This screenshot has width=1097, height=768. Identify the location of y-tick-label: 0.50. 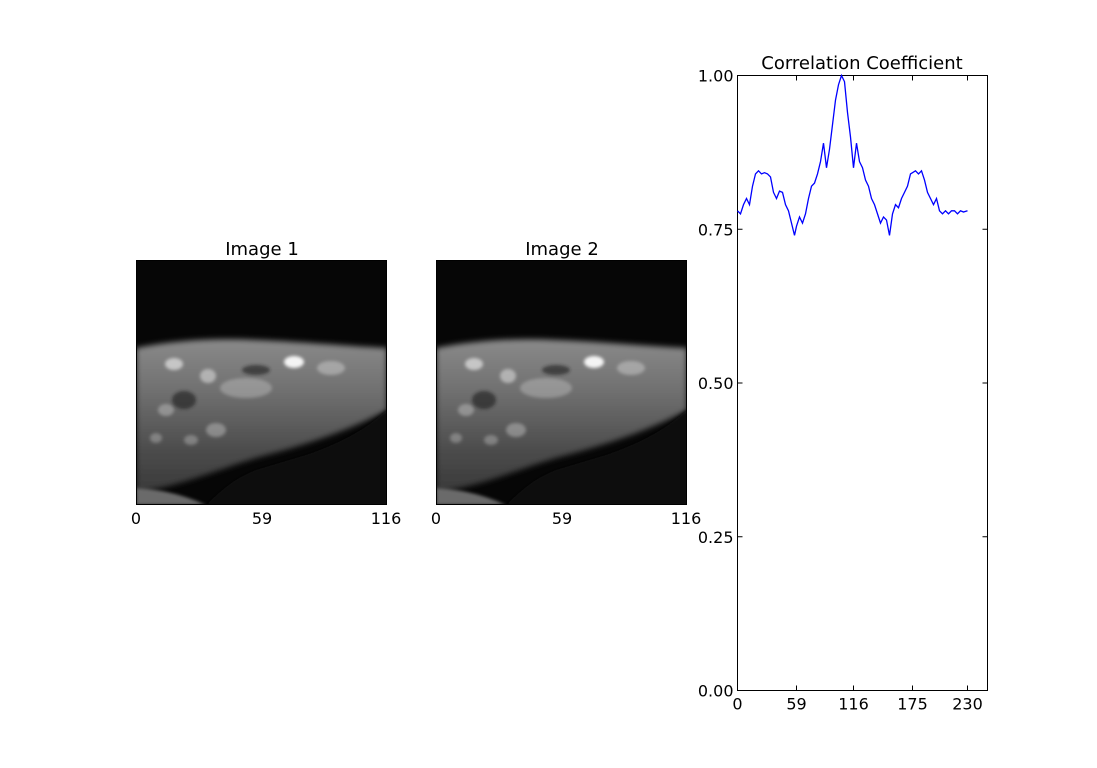
(716, 383).